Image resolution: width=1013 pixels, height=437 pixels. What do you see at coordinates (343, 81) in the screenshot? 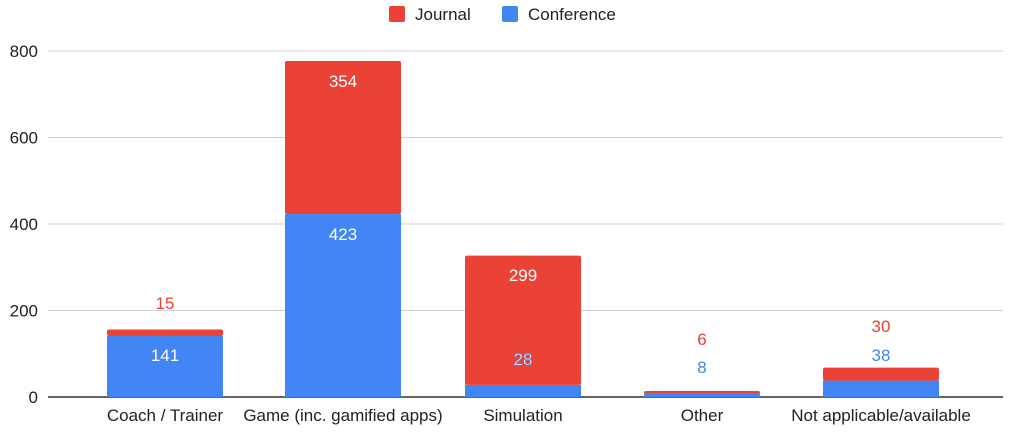
I see `data-label-journal: 354` at bounding box center [343, 81].